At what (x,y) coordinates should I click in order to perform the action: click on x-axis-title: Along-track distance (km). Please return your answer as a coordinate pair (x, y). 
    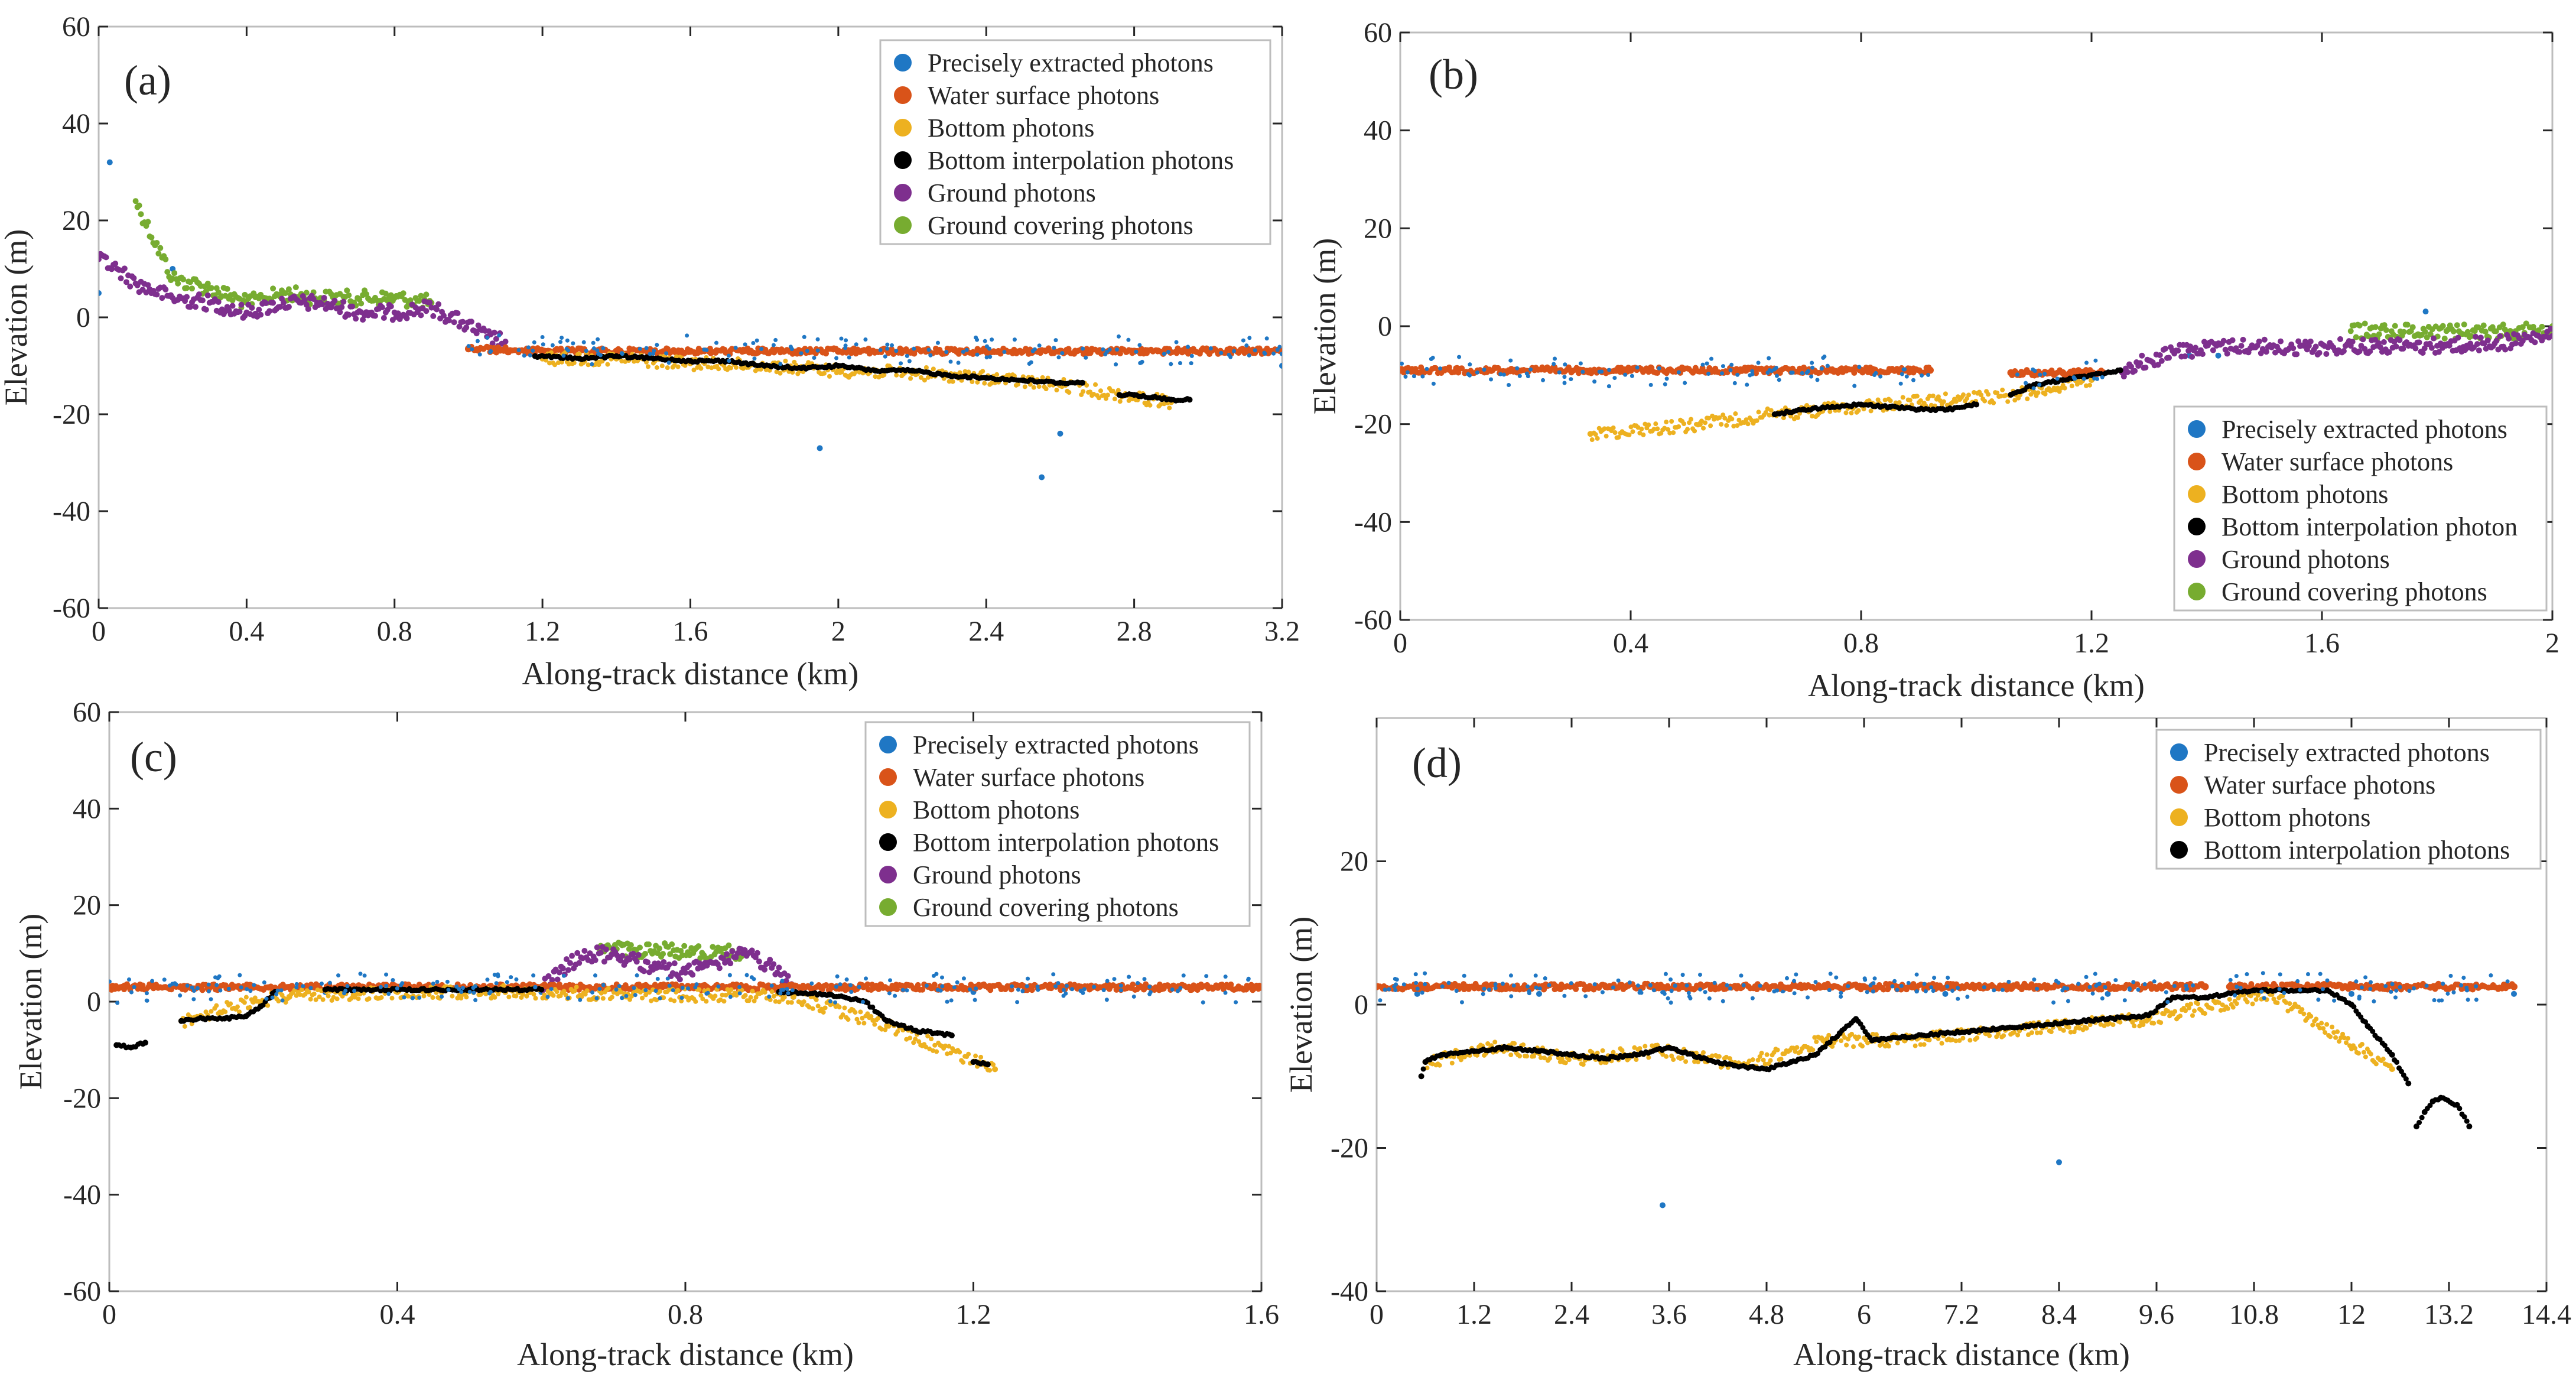
    Looking at the image, I should click on (1961, 1354).